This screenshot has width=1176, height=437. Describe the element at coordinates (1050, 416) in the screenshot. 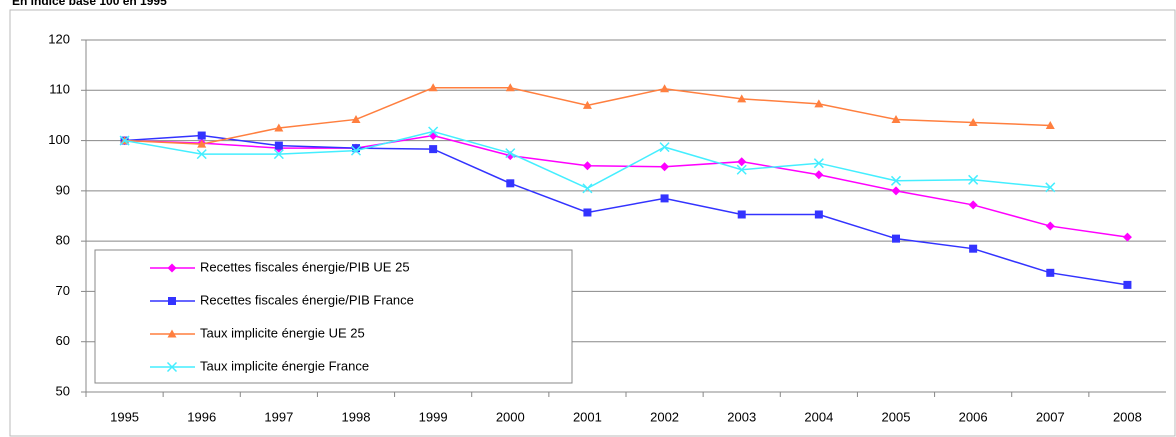

I see `x-tick-label: 2007` at that location.